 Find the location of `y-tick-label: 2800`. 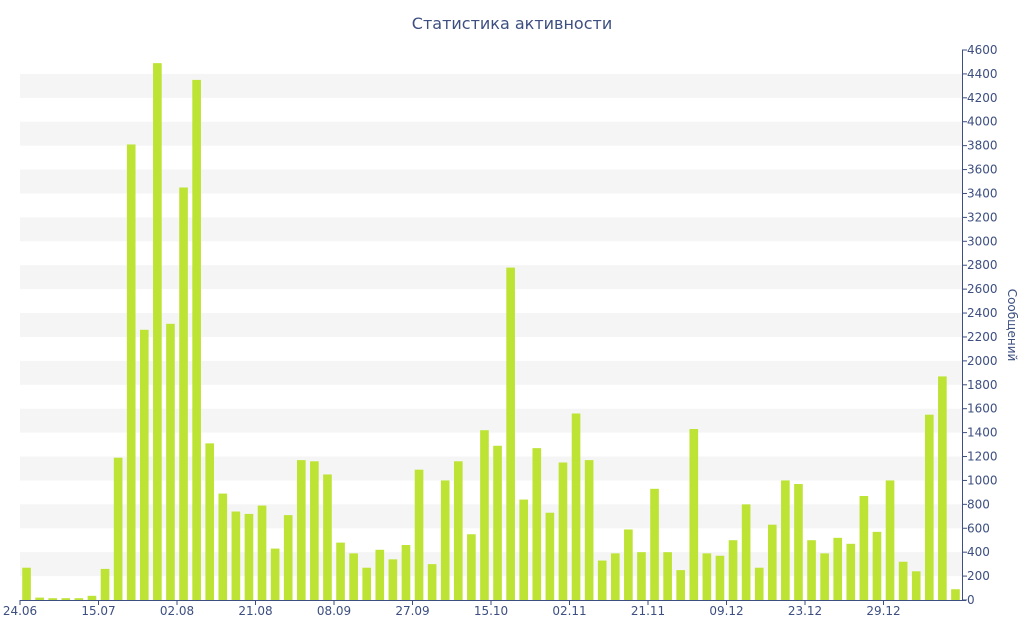

y-tick-label: 2800 is located at coordinates (982, 265).